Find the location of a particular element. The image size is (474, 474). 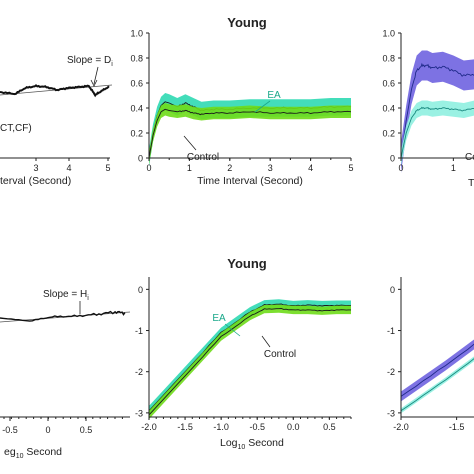

top-right-series-1-band is located at coordinates (437, 133).